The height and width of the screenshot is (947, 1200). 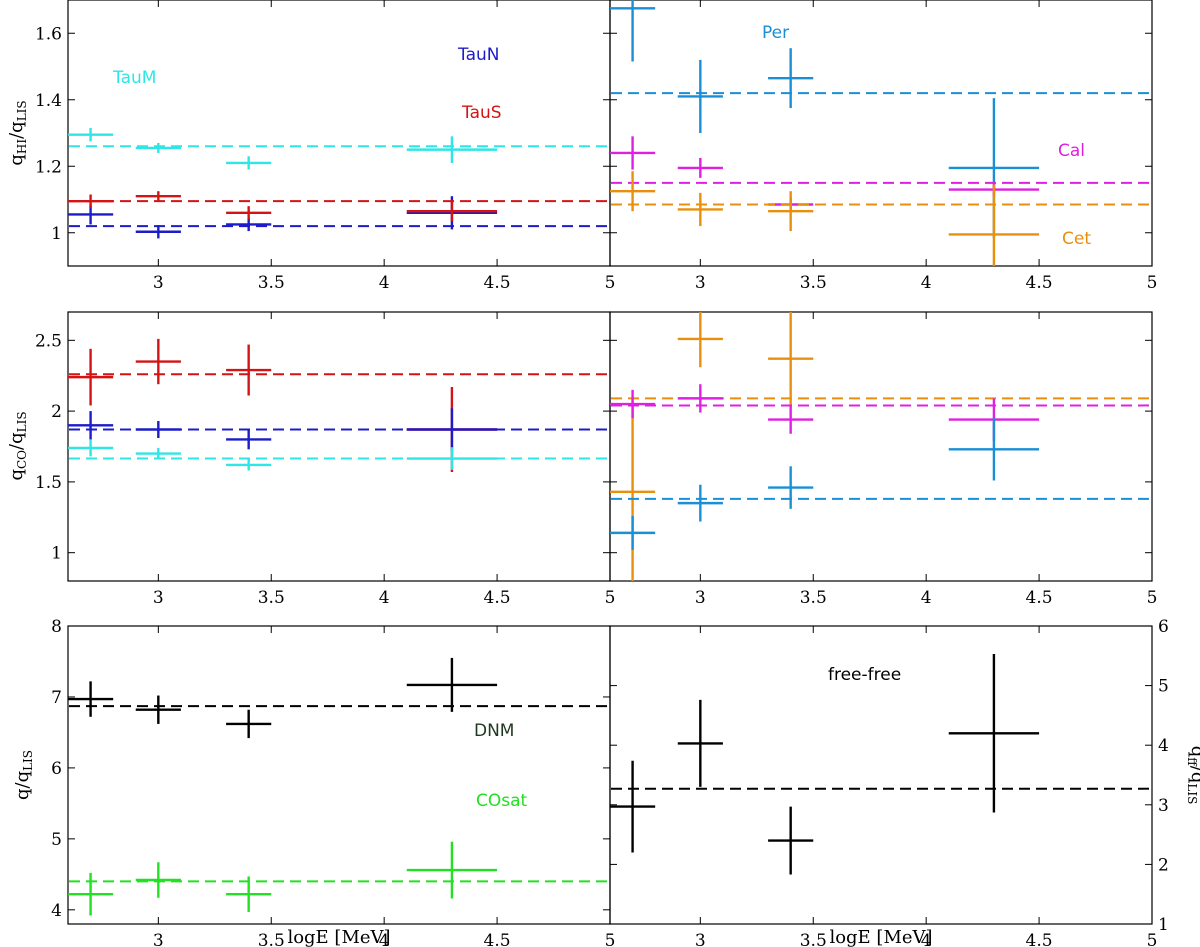 I want to click on panel-hi-perseus: 3 3.5 4 4.5 5 Per Cal Cet, so click(x=883, y=146).